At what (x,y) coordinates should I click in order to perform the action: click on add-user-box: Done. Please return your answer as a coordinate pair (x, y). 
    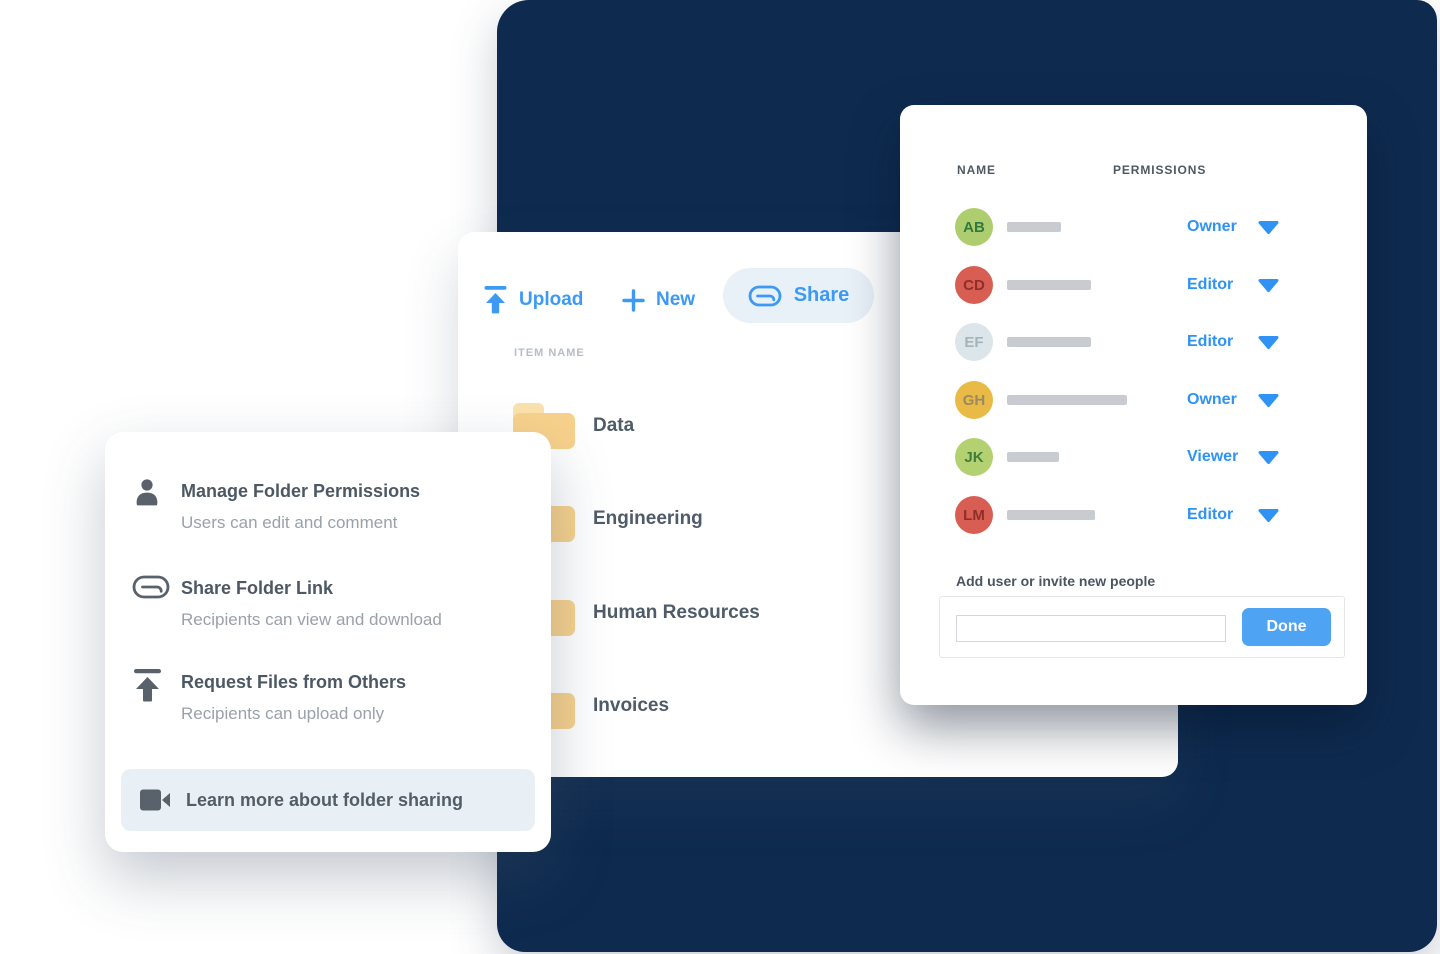
    Looking at the image, I should click on (1142, 627).